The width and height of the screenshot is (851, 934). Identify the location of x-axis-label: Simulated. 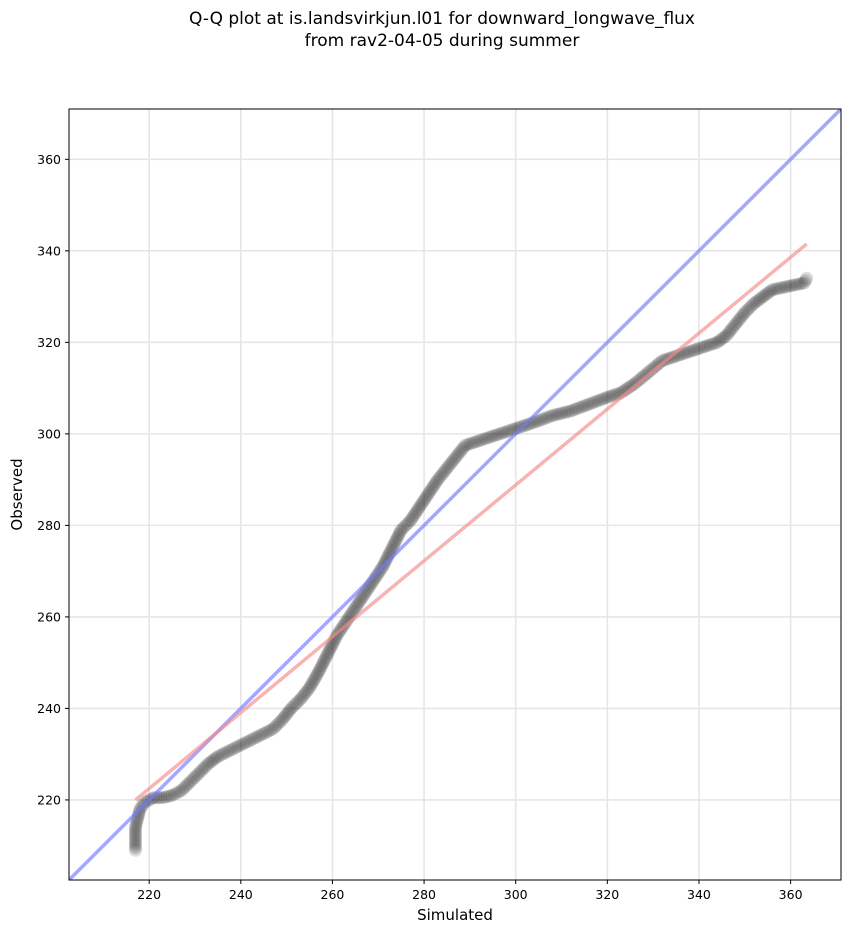
(455, 915).